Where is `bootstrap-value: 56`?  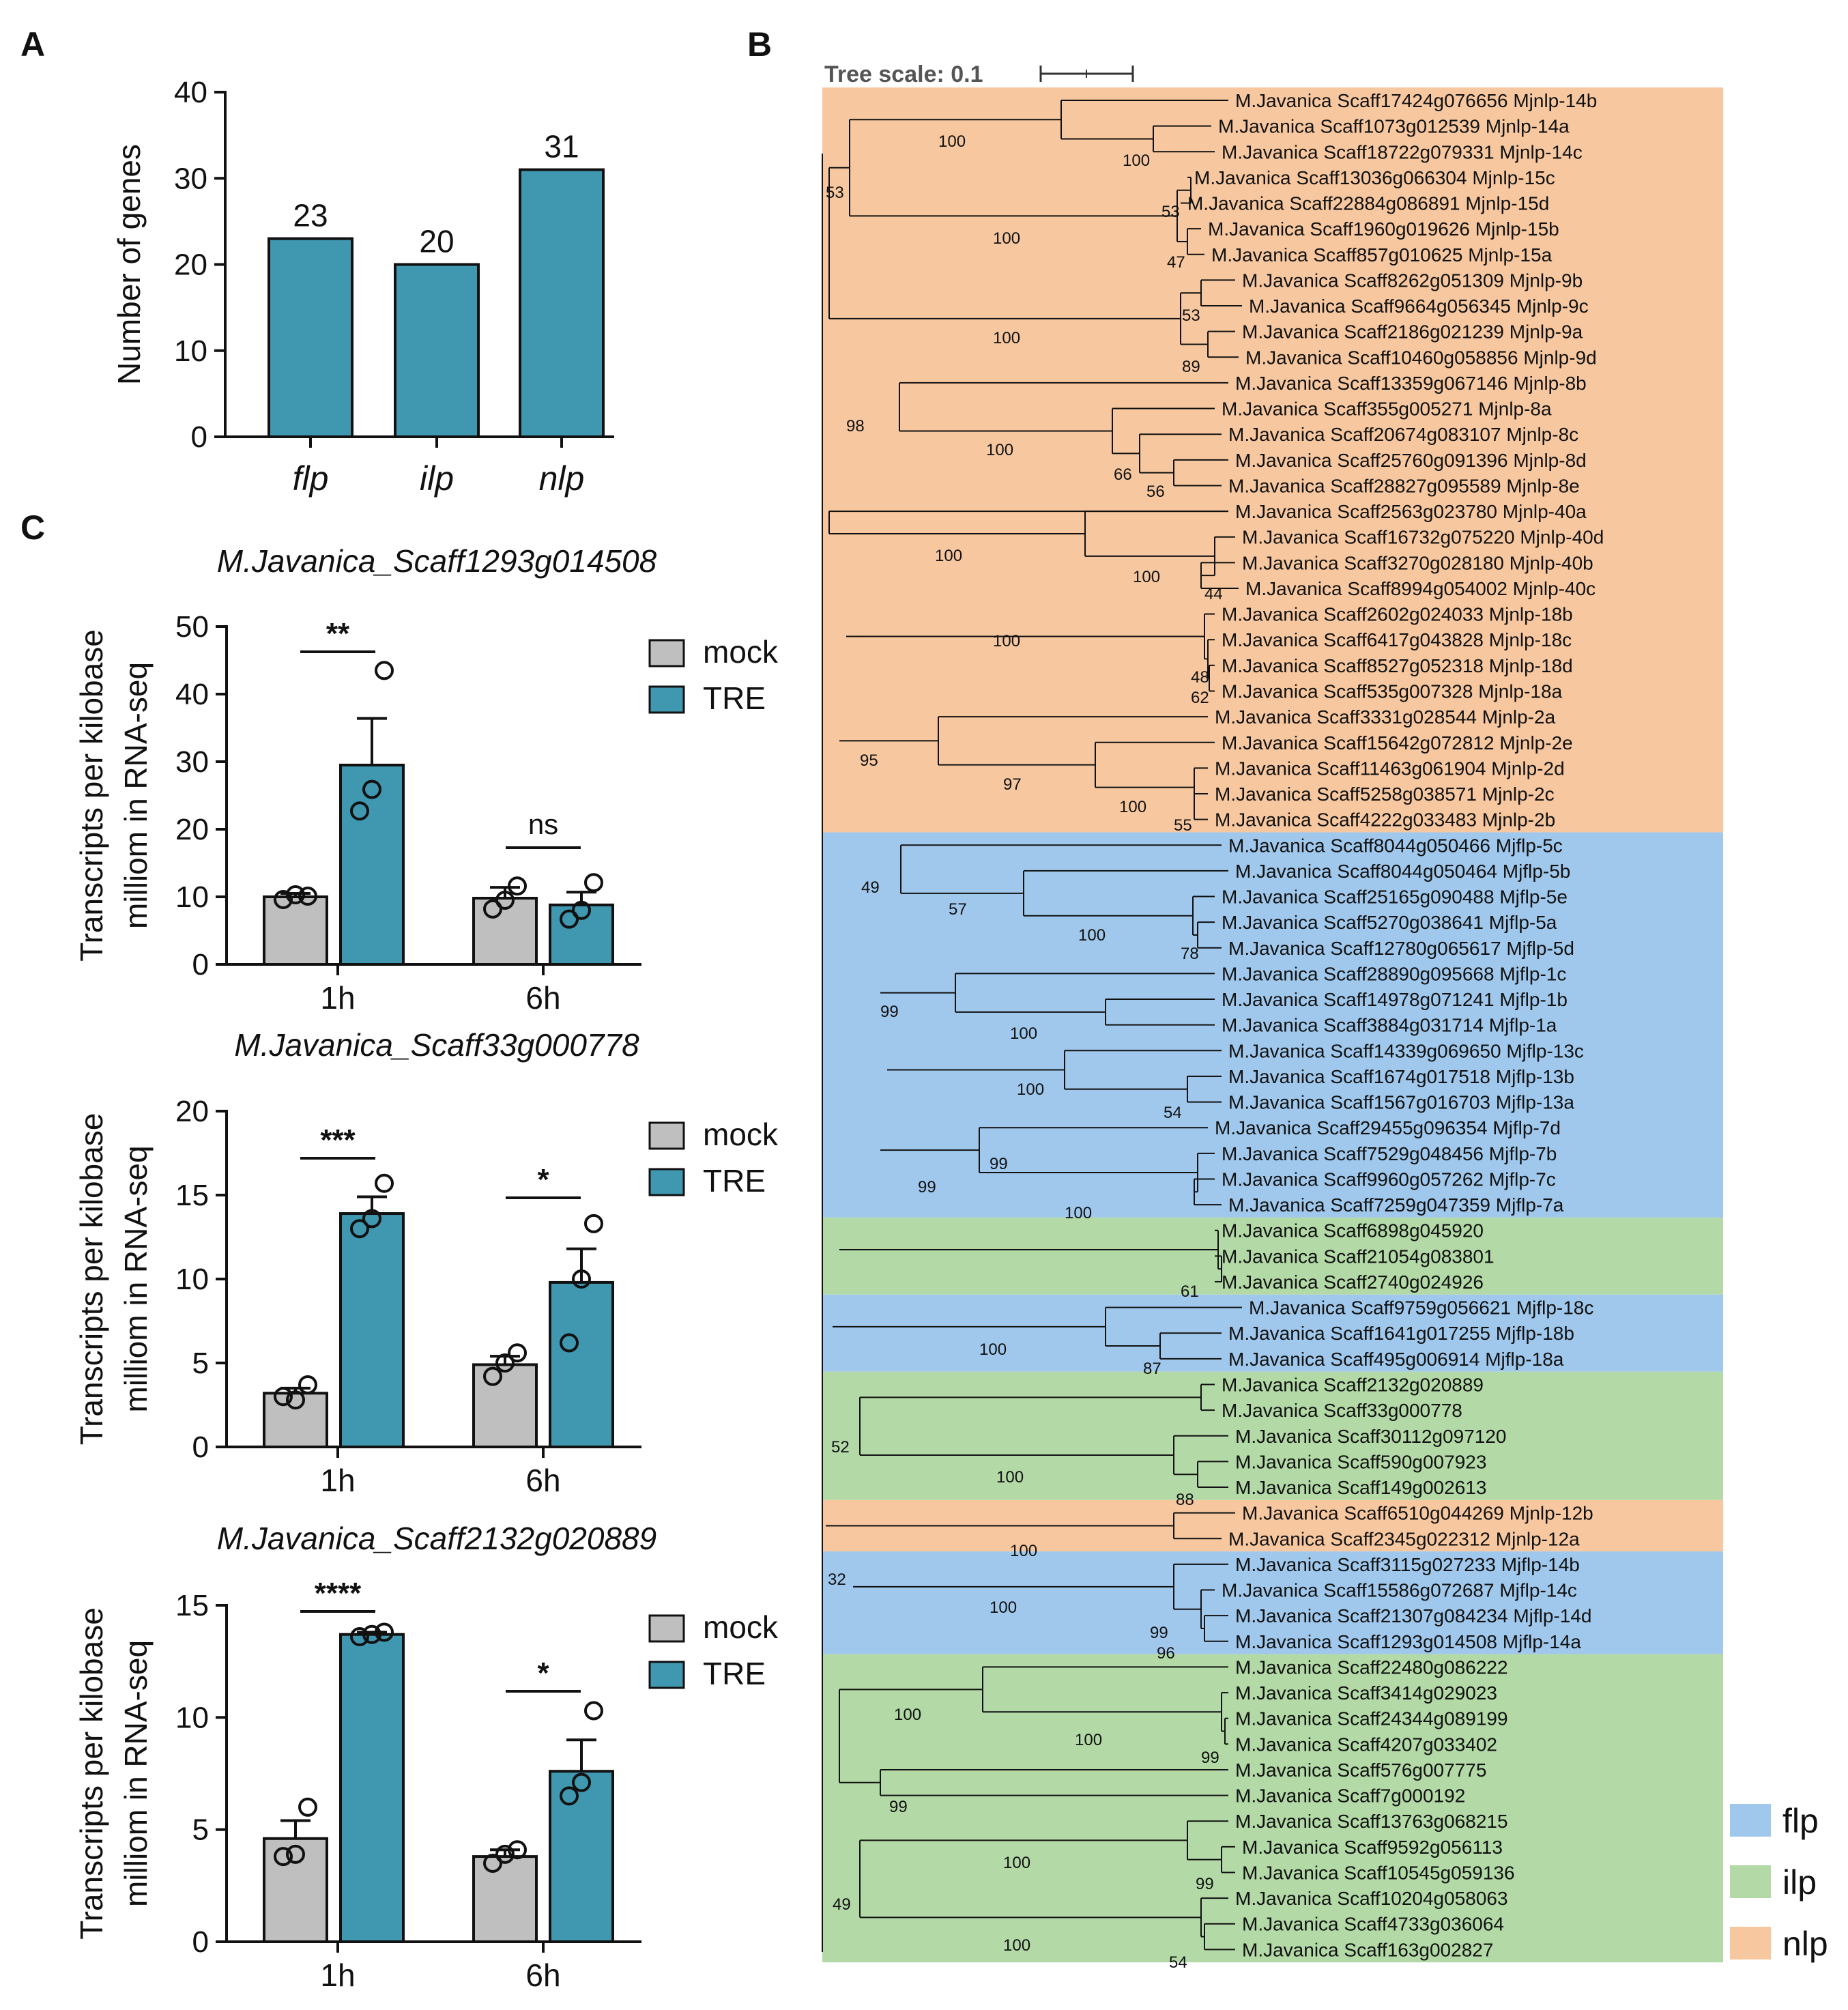 bootstrap-value: 56 is located at coordinates (1155, 492).